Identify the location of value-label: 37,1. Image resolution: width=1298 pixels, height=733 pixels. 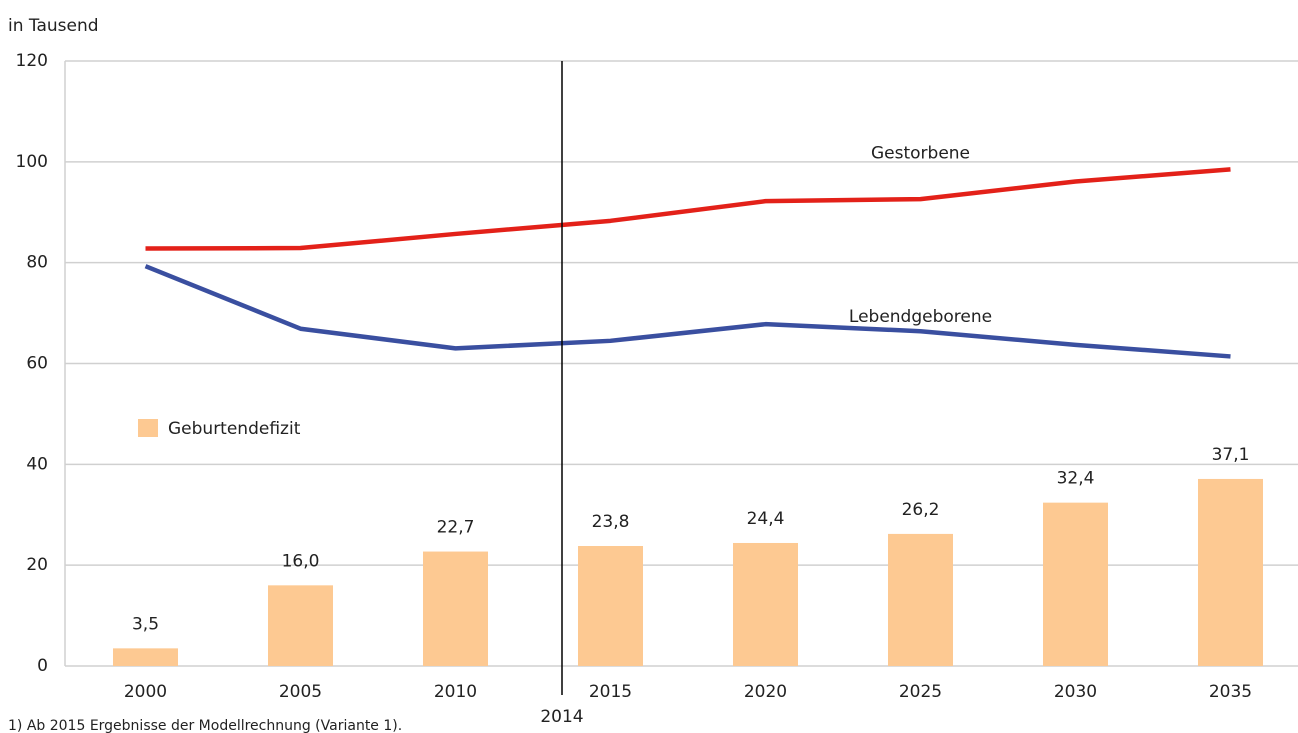
(1231, 455).